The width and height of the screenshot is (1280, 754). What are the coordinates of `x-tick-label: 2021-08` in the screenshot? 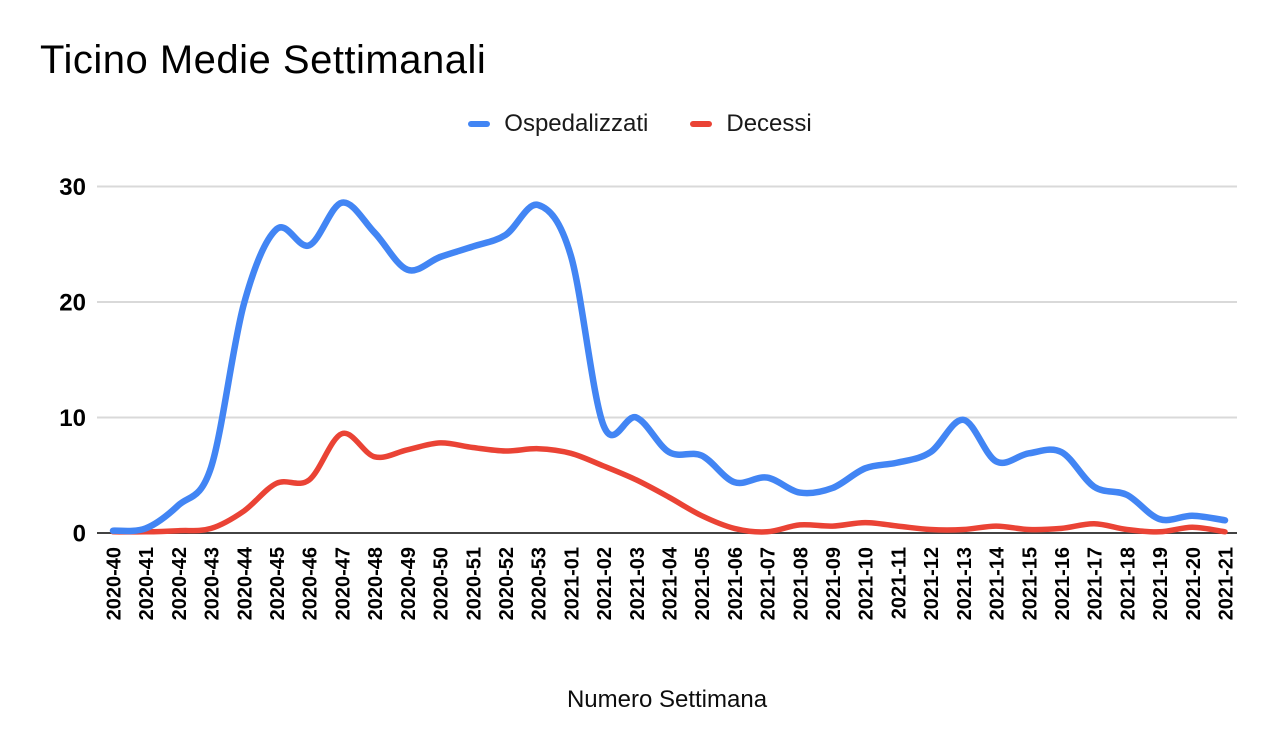 It's located at (801, 583).